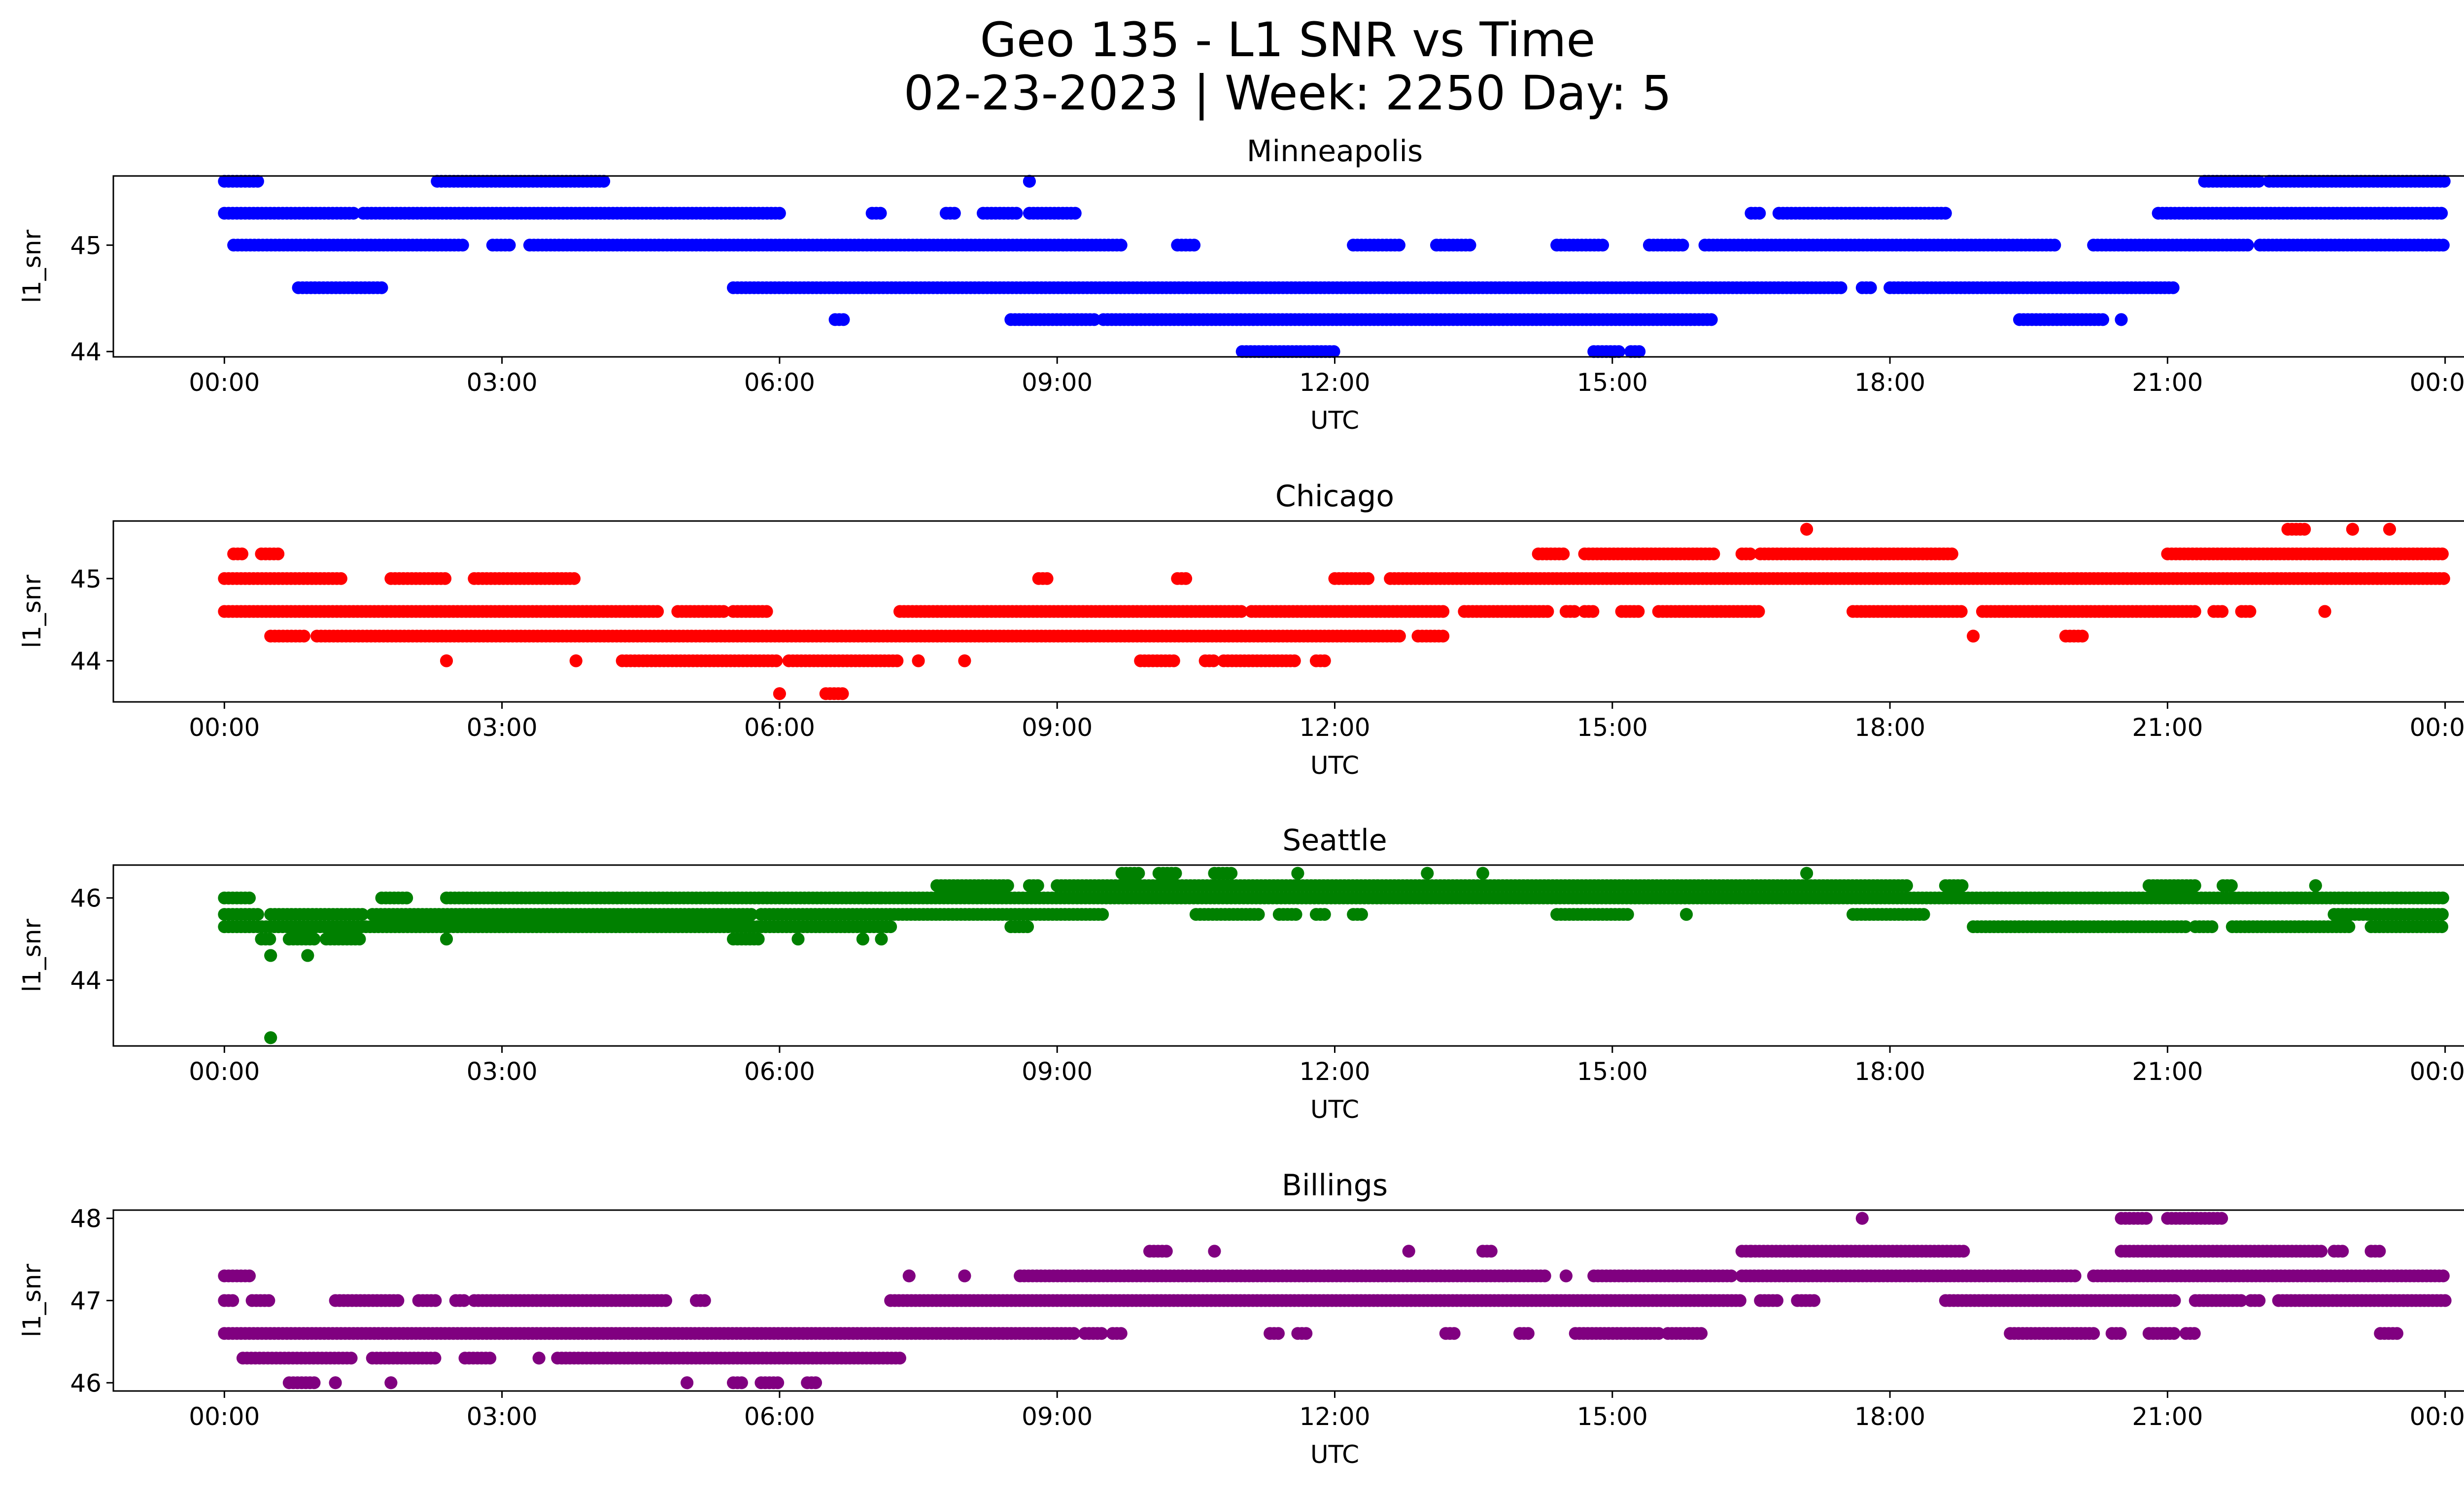  I want to click on figure-title-line2: 02-23-2023 | Week: 2250 Day: 5, so click(1287, 93).